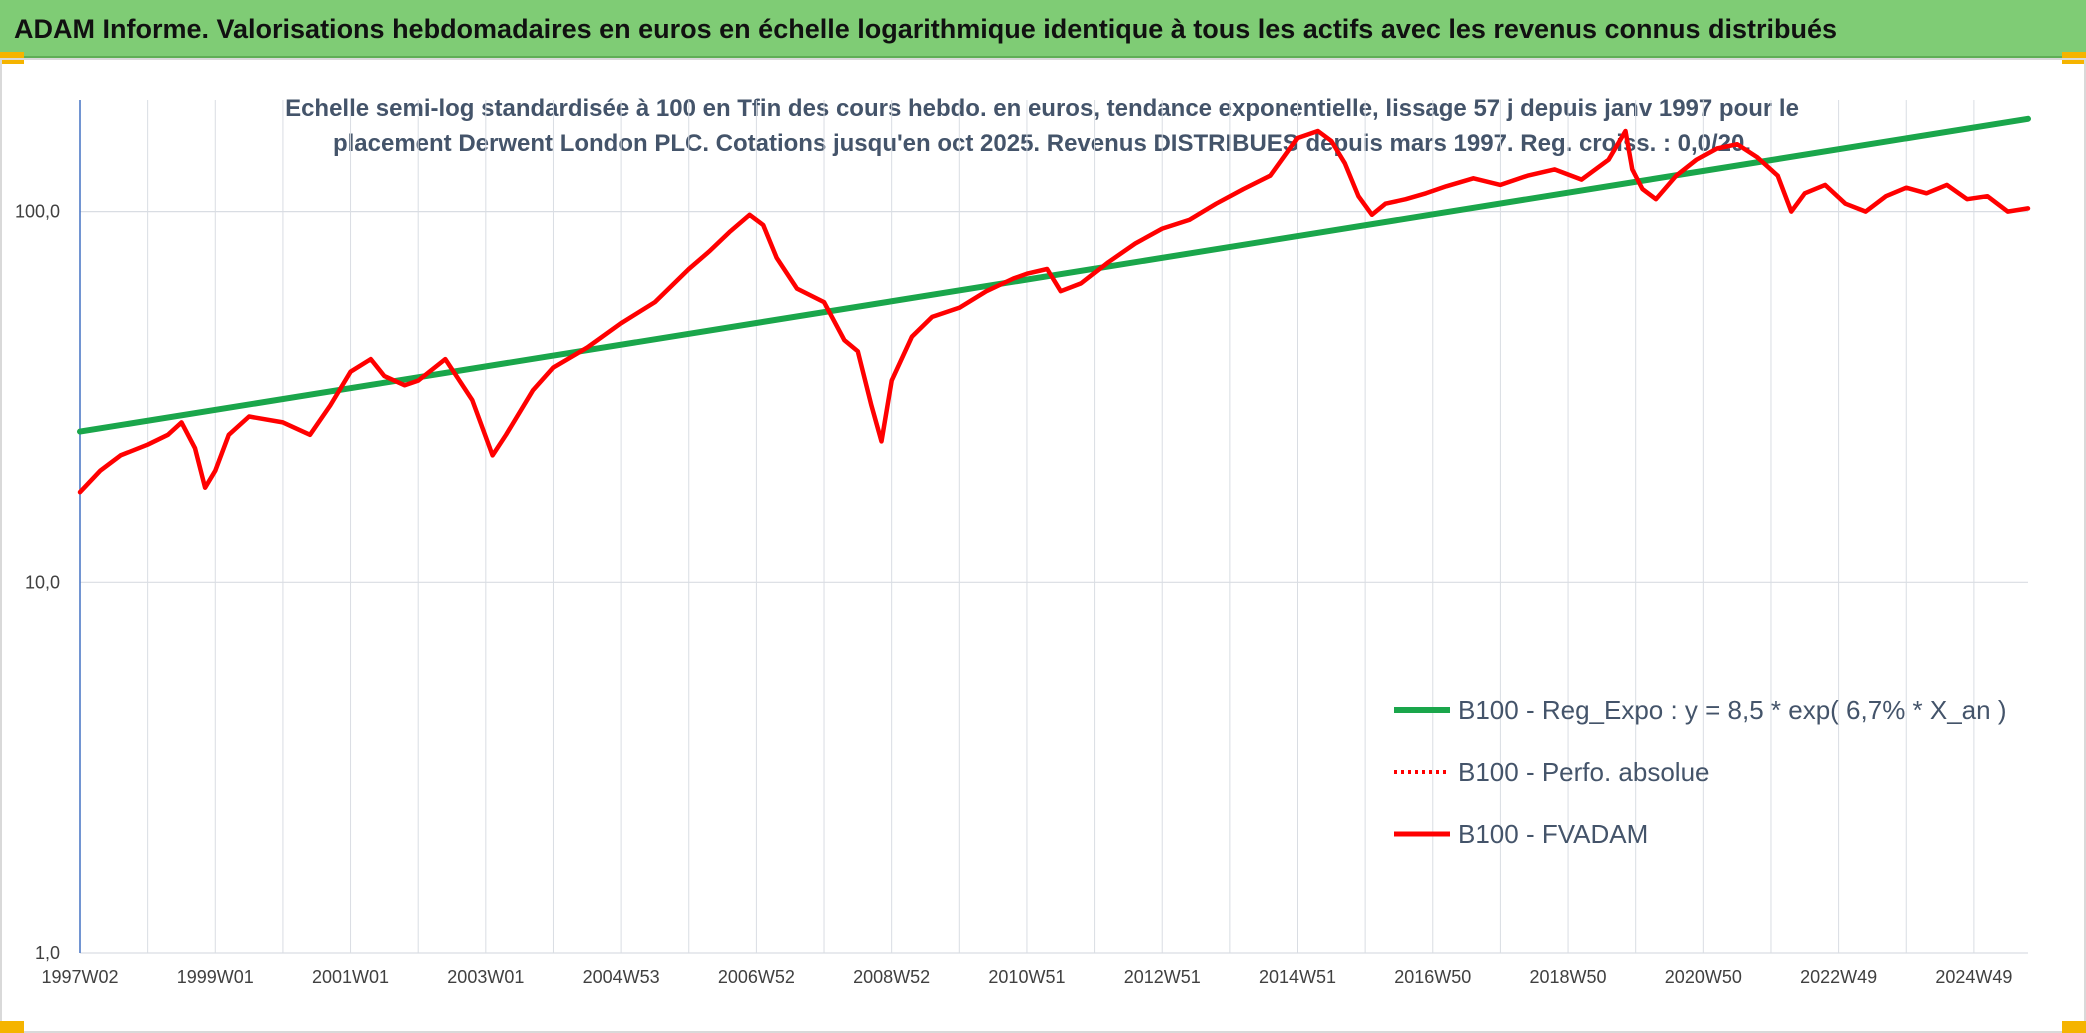  What do you see at coordinates (215, 977) in the screenshot?
I see `x-tick-label: 1999W01` at bounding box center [215, 977].